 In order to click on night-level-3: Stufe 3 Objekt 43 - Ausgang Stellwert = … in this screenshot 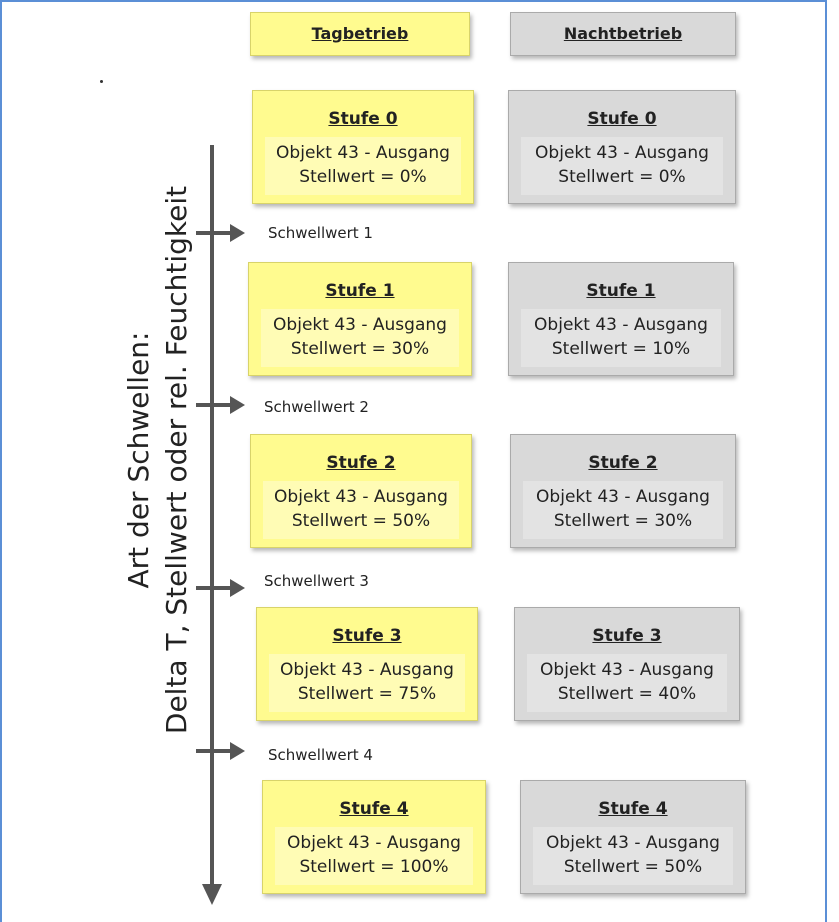, I will do `click(627, 664)`.